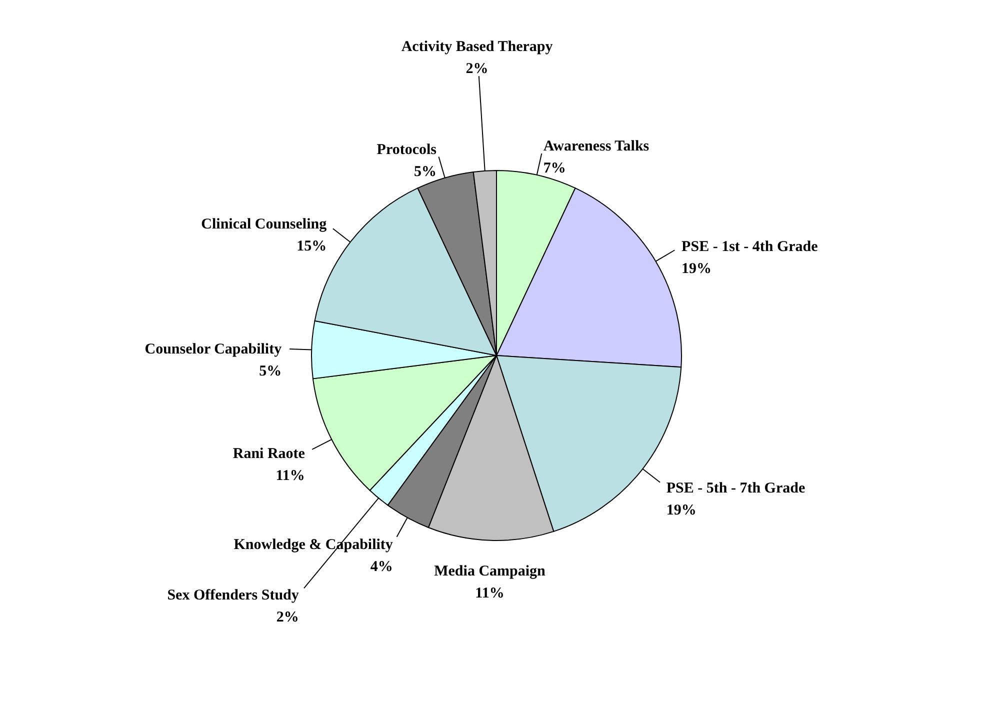  What do you see at coordinates (311, 246) in the screenshot?
I see `data-label: 15%` at bounding box center [311, 246].